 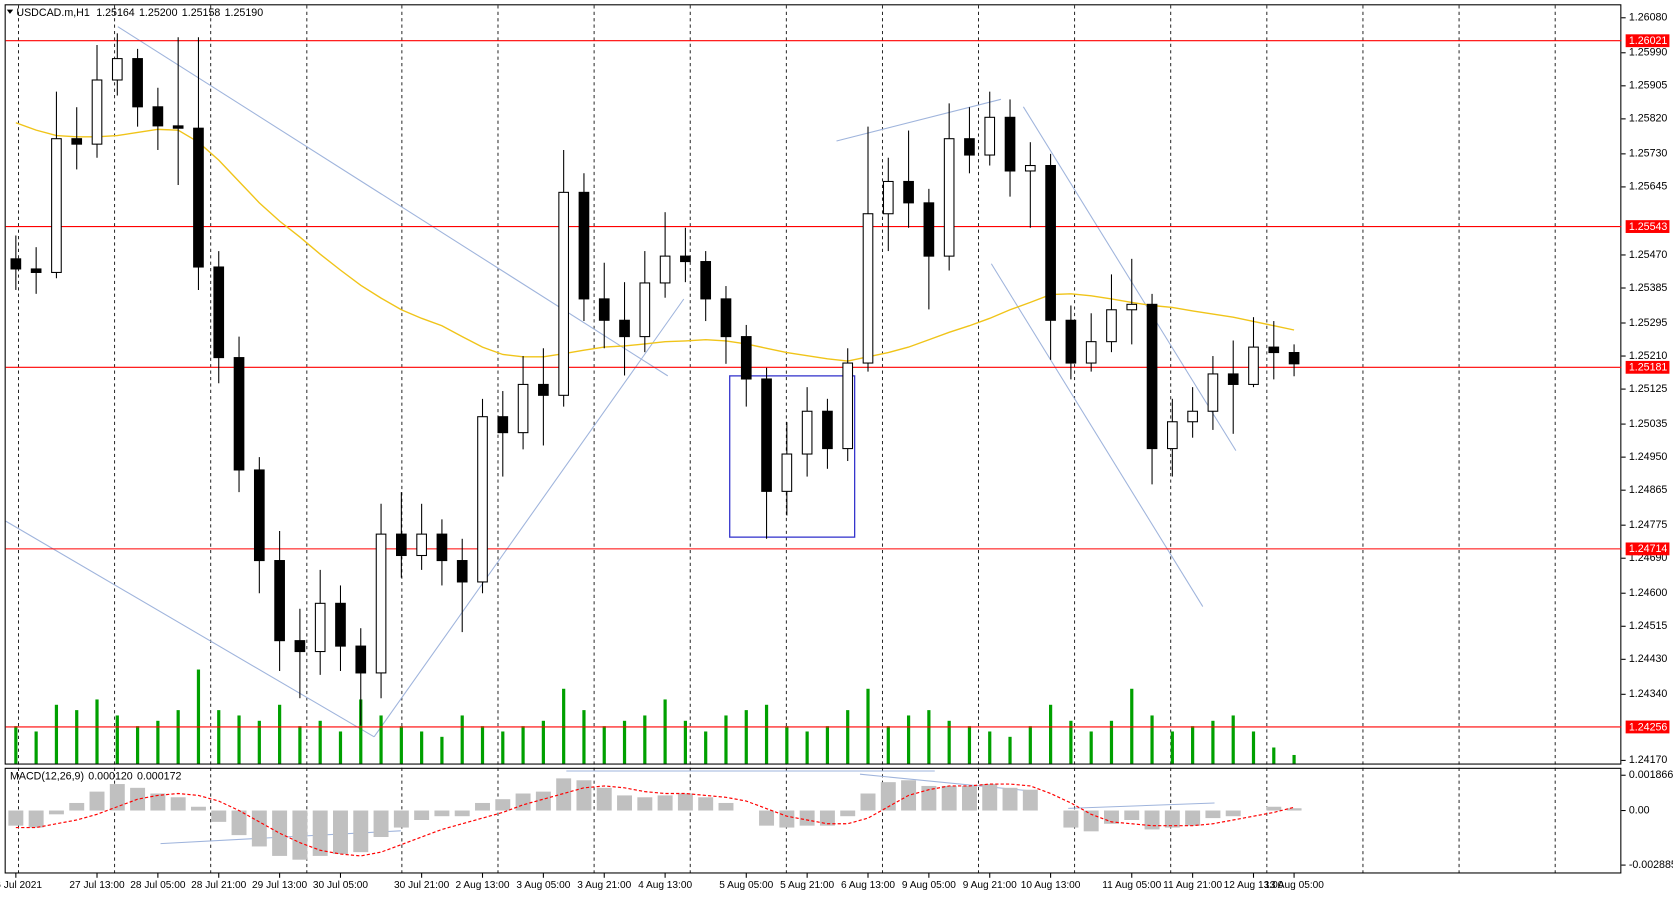 I want to click on y-tick-label: 1.24170, so click(x=1648, y=760).